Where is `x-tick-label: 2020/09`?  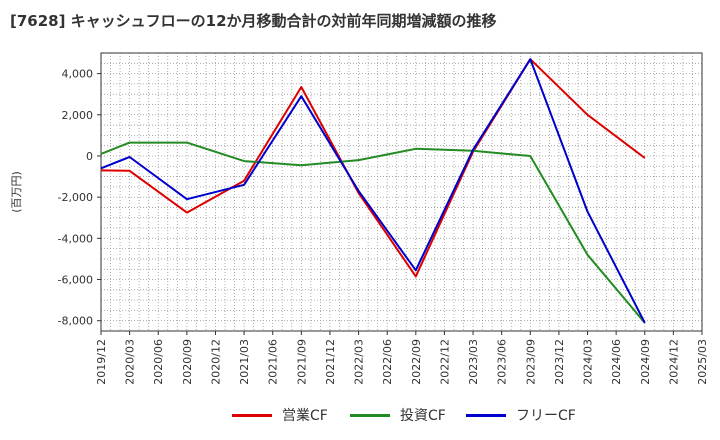
x-tick-label: 2020/09 is located at coordinates (187, 362).